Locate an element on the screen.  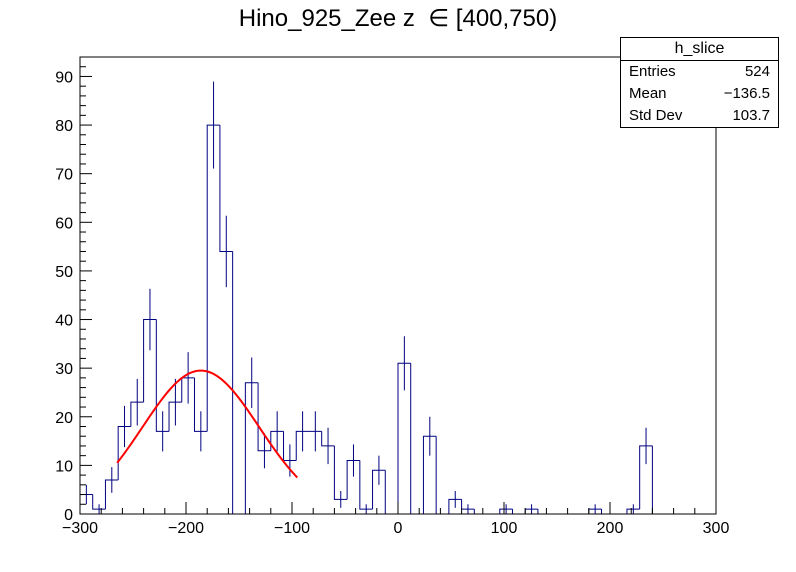
y-tick-label: 90 is located at coordinates (64, 77).